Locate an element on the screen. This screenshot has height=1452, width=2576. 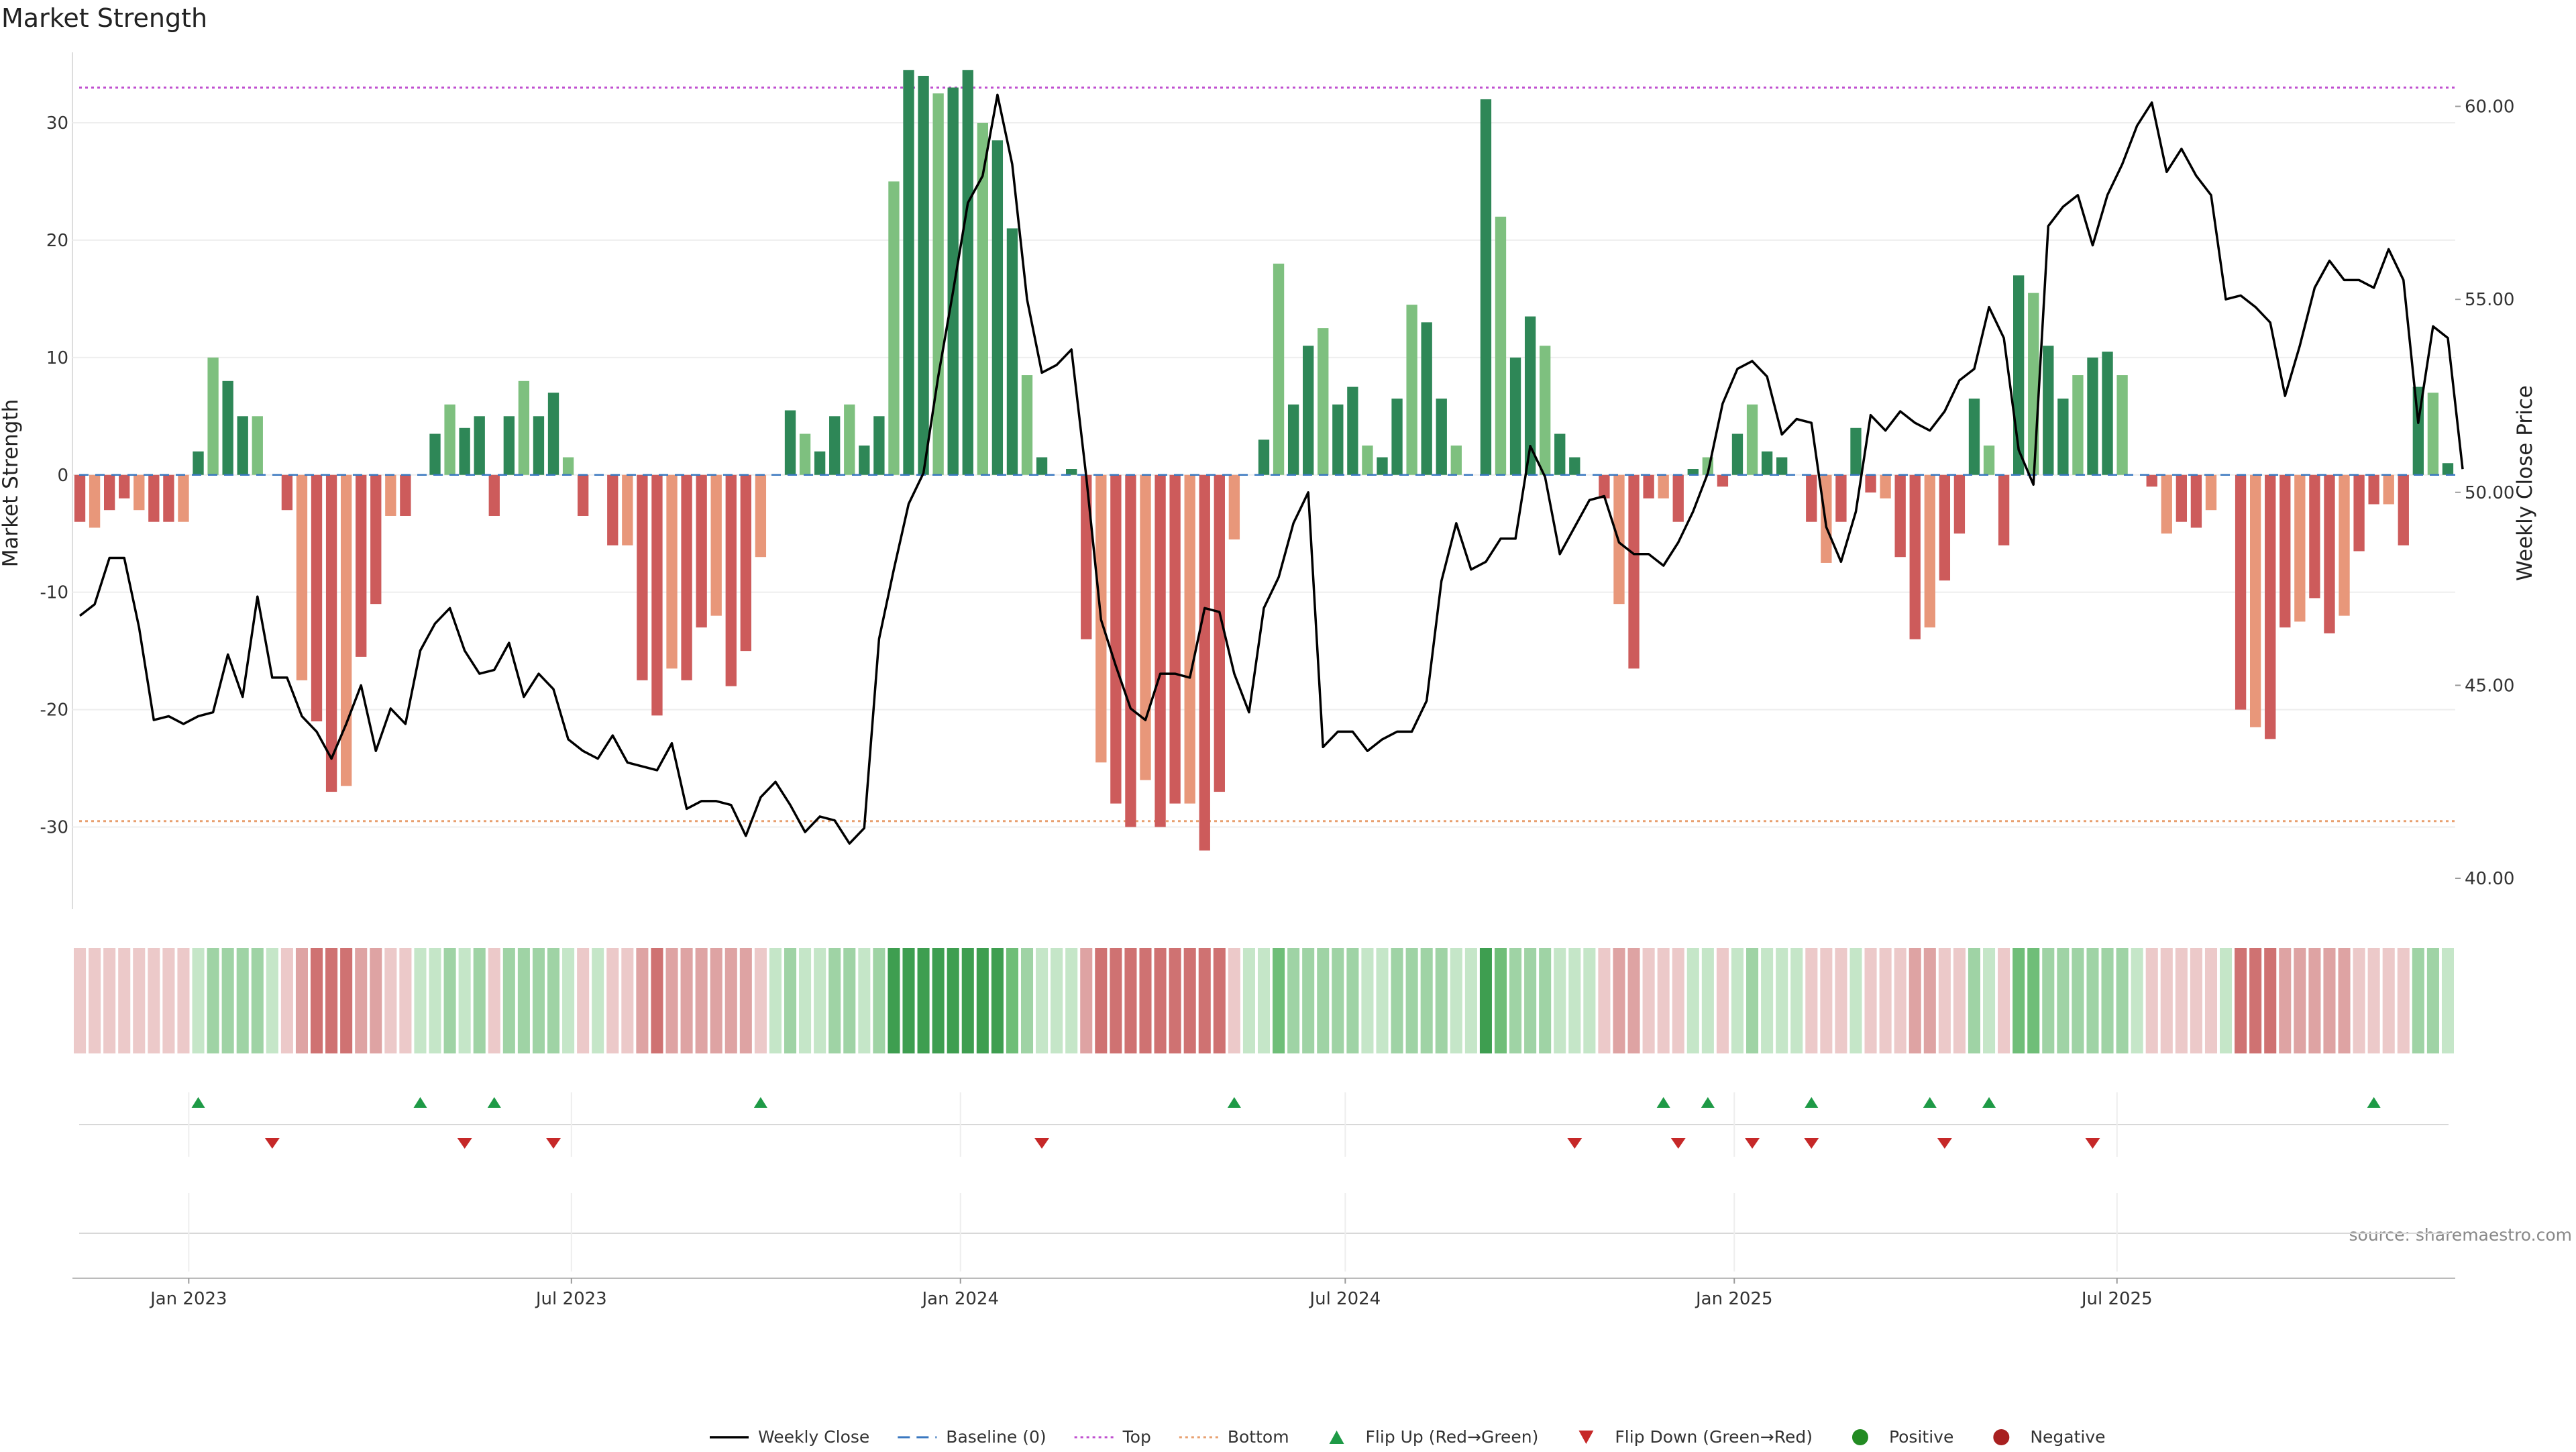
y-tick-label-right: 40.00 is located at coordinates (2489, 879).